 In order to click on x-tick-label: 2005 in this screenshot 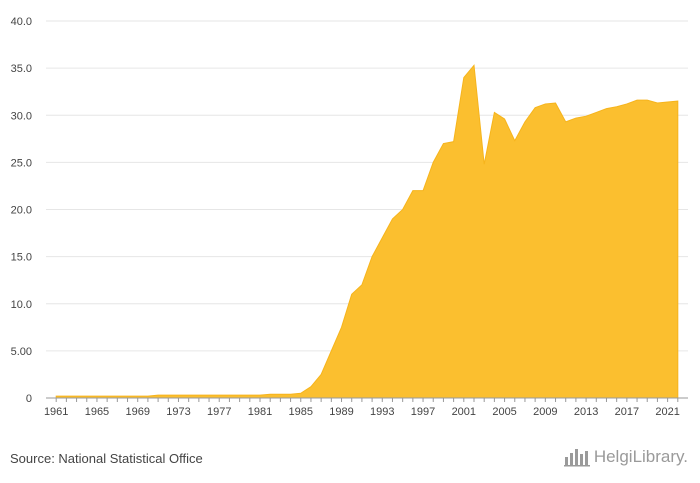, I will do `click(504, 412)`.